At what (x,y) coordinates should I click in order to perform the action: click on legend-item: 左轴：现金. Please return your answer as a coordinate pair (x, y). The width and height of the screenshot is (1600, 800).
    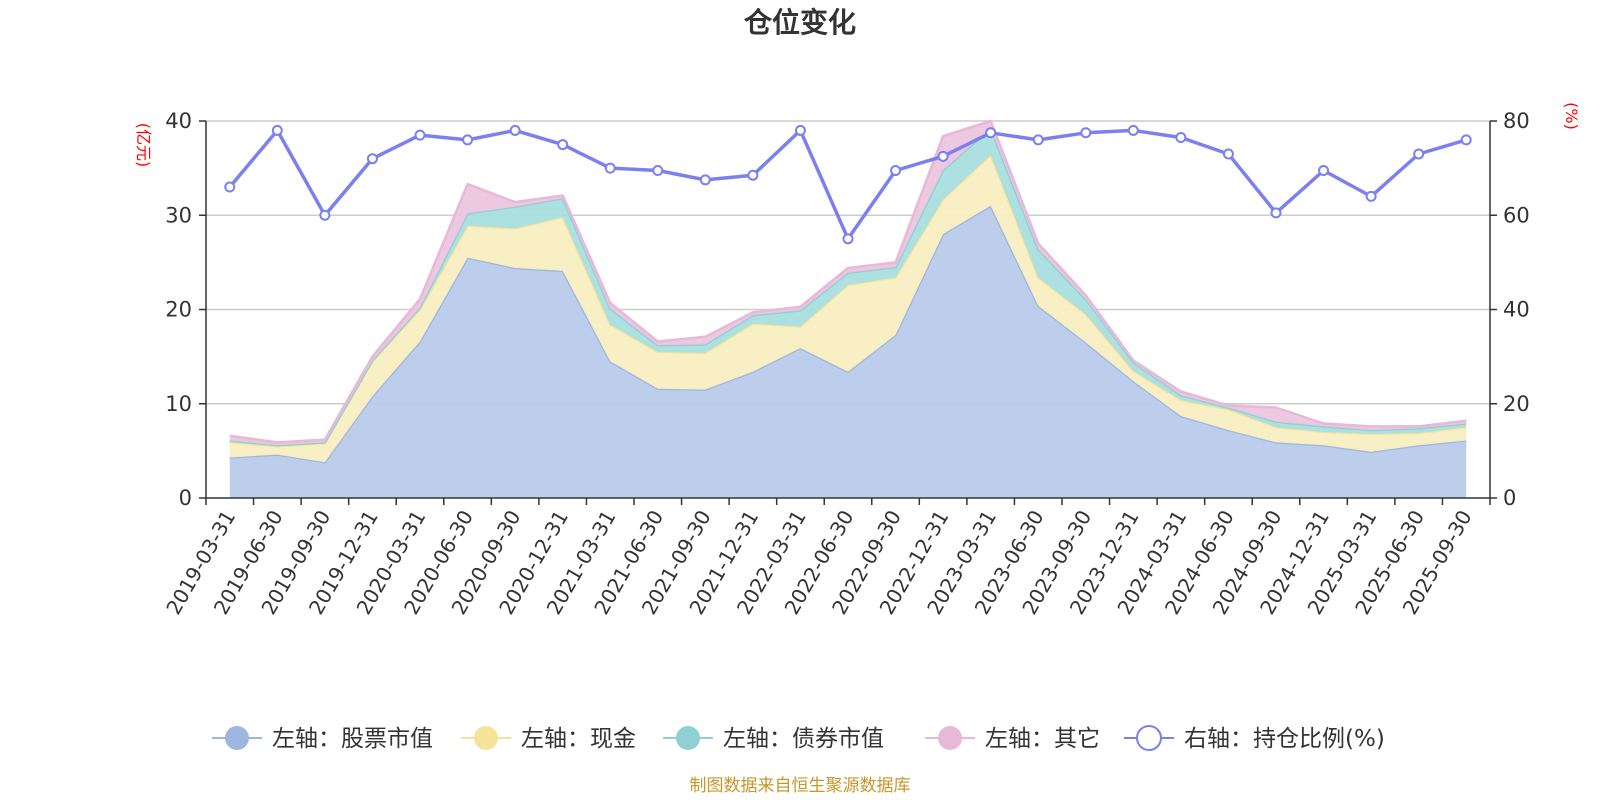
    Looking at the image, I should click on (548, 739).